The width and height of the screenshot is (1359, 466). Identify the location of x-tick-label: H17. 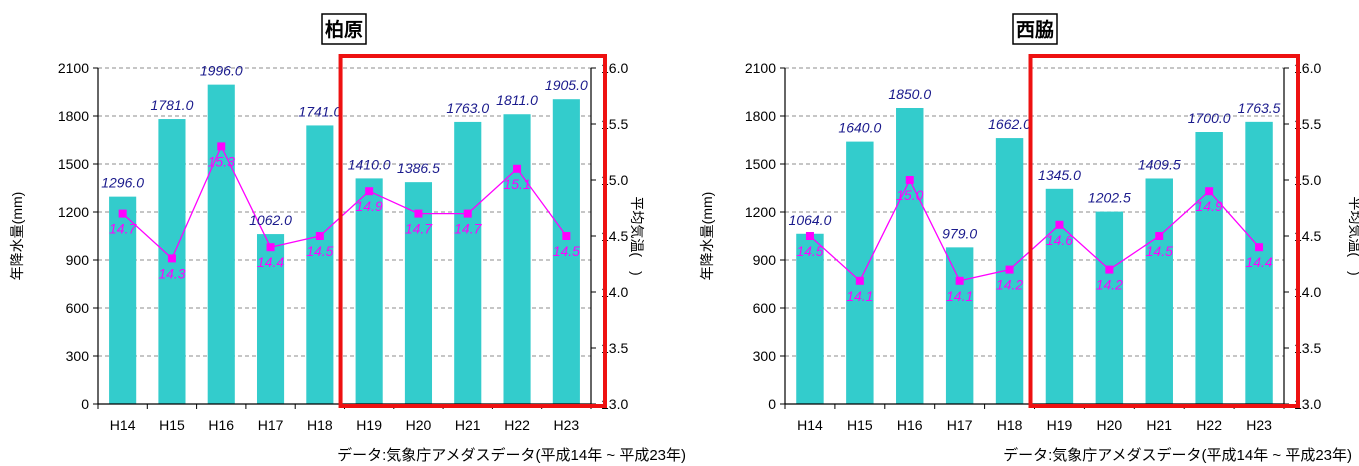
(960, 425).